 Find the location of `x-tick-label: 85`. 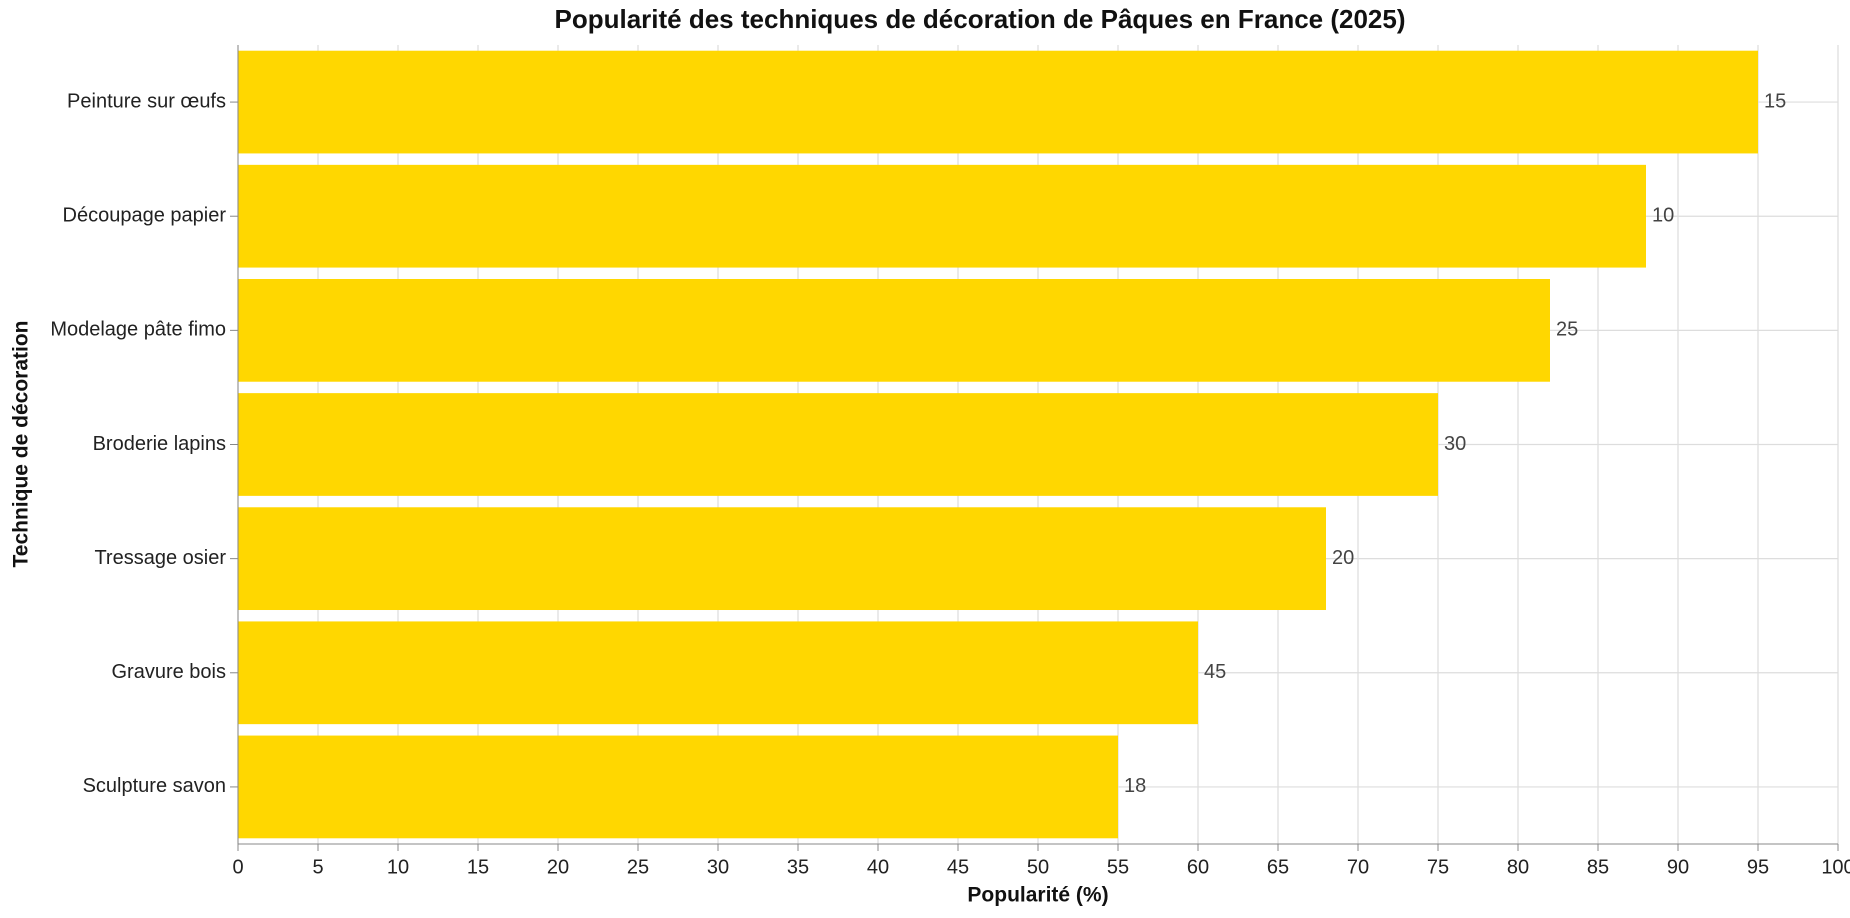

x-tick-label: 85 is located at coordinates (1598, 867).